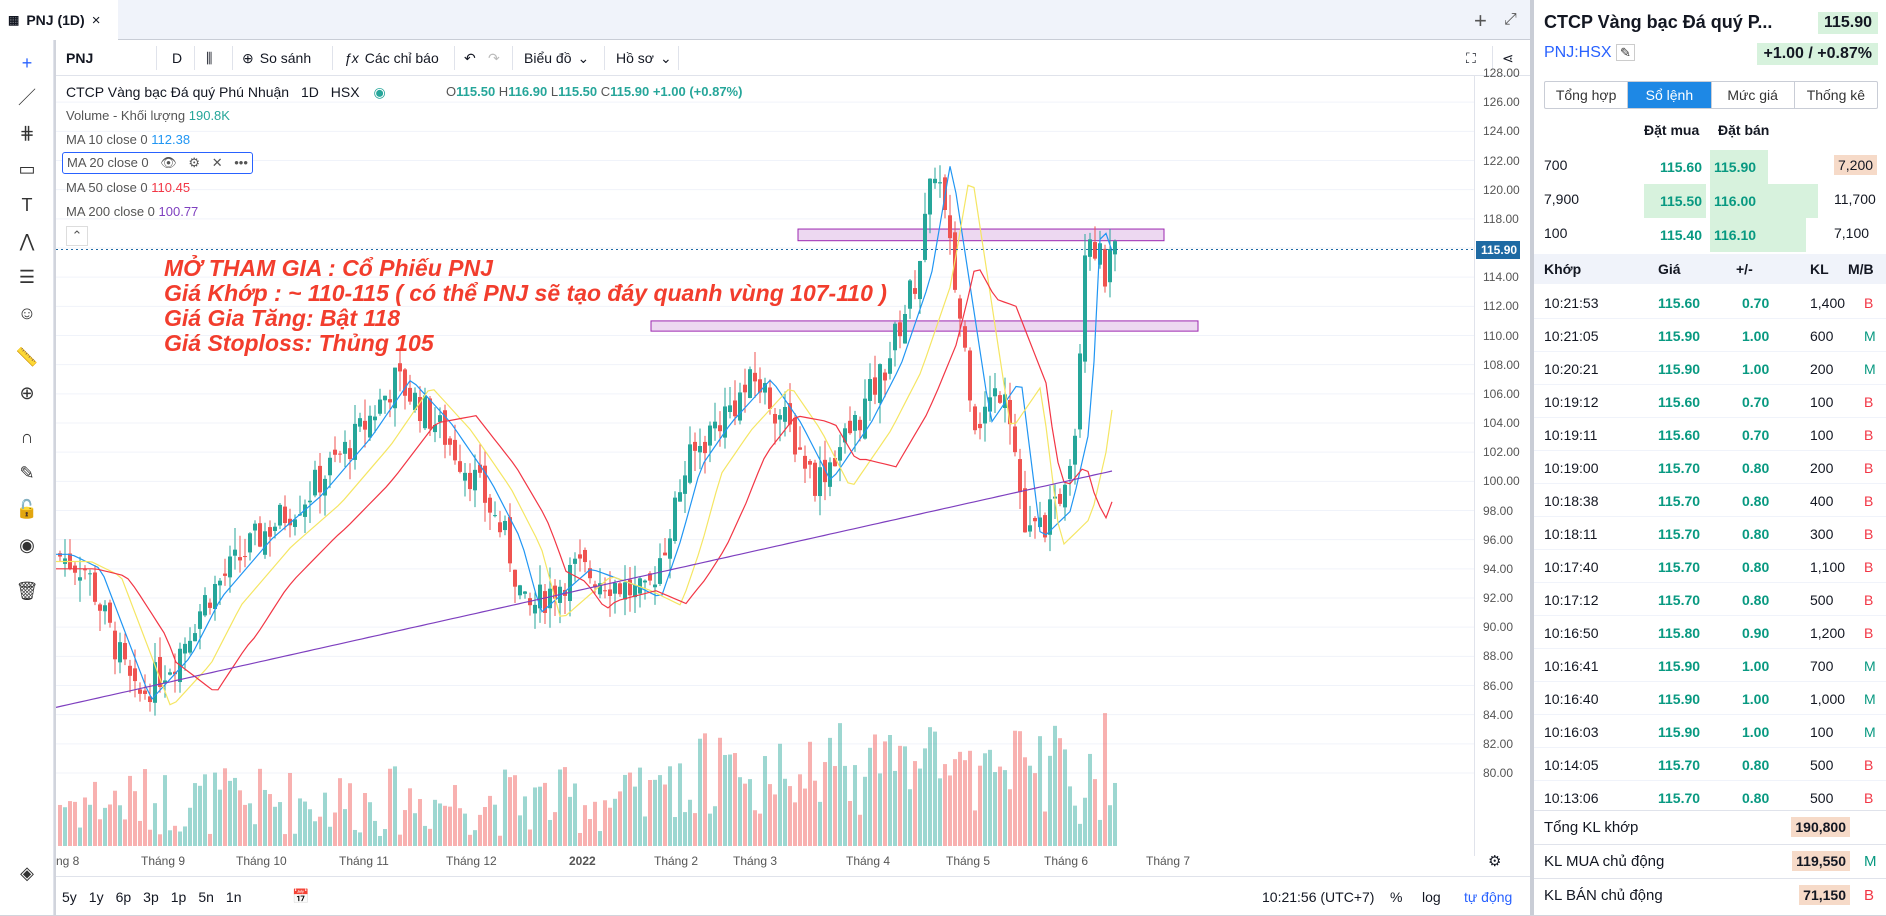 This screenshot has width=1886, height=916. Describe the element at coordinates (69, 896) in the screenshot. I see `range-5y: 5y` at that location.